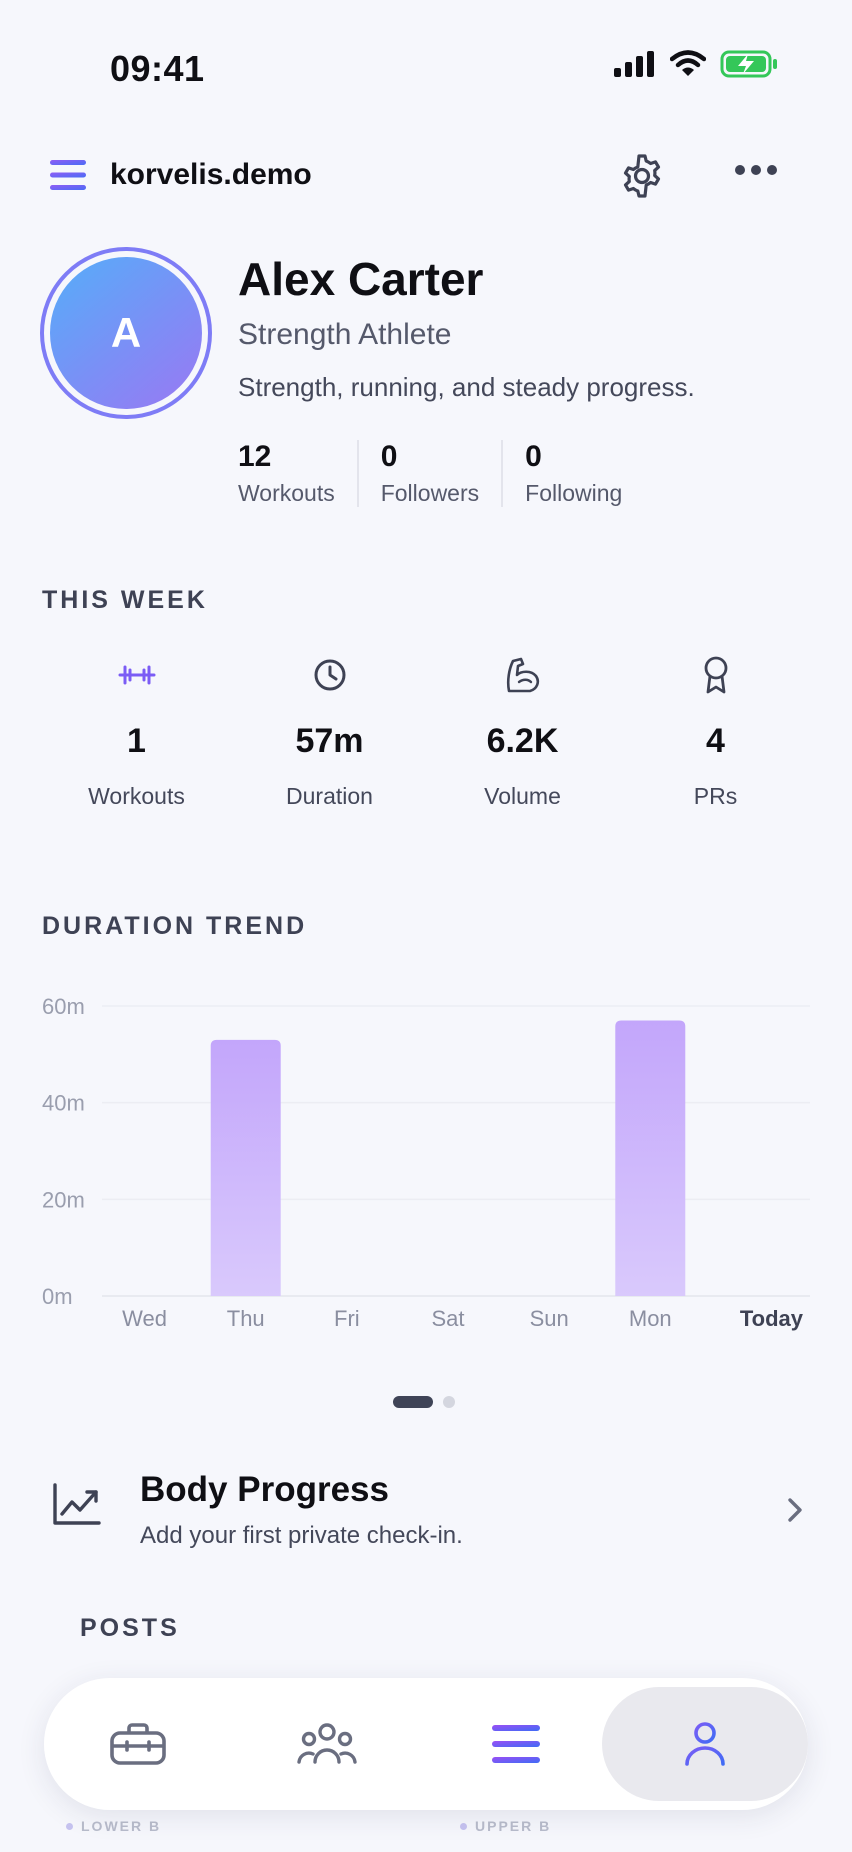 The width and height of the screenshot is (852, 1852). I want to click on chart-y-tick-label: 60m, so click(63, 1006).